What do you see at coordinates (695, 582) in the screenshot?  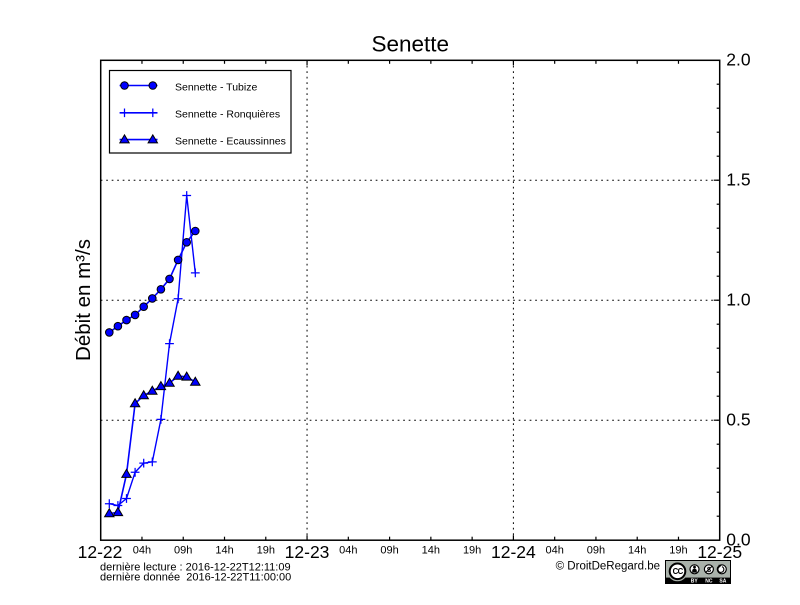 I see `svg-text: BY` at bounding box center [695, 582].